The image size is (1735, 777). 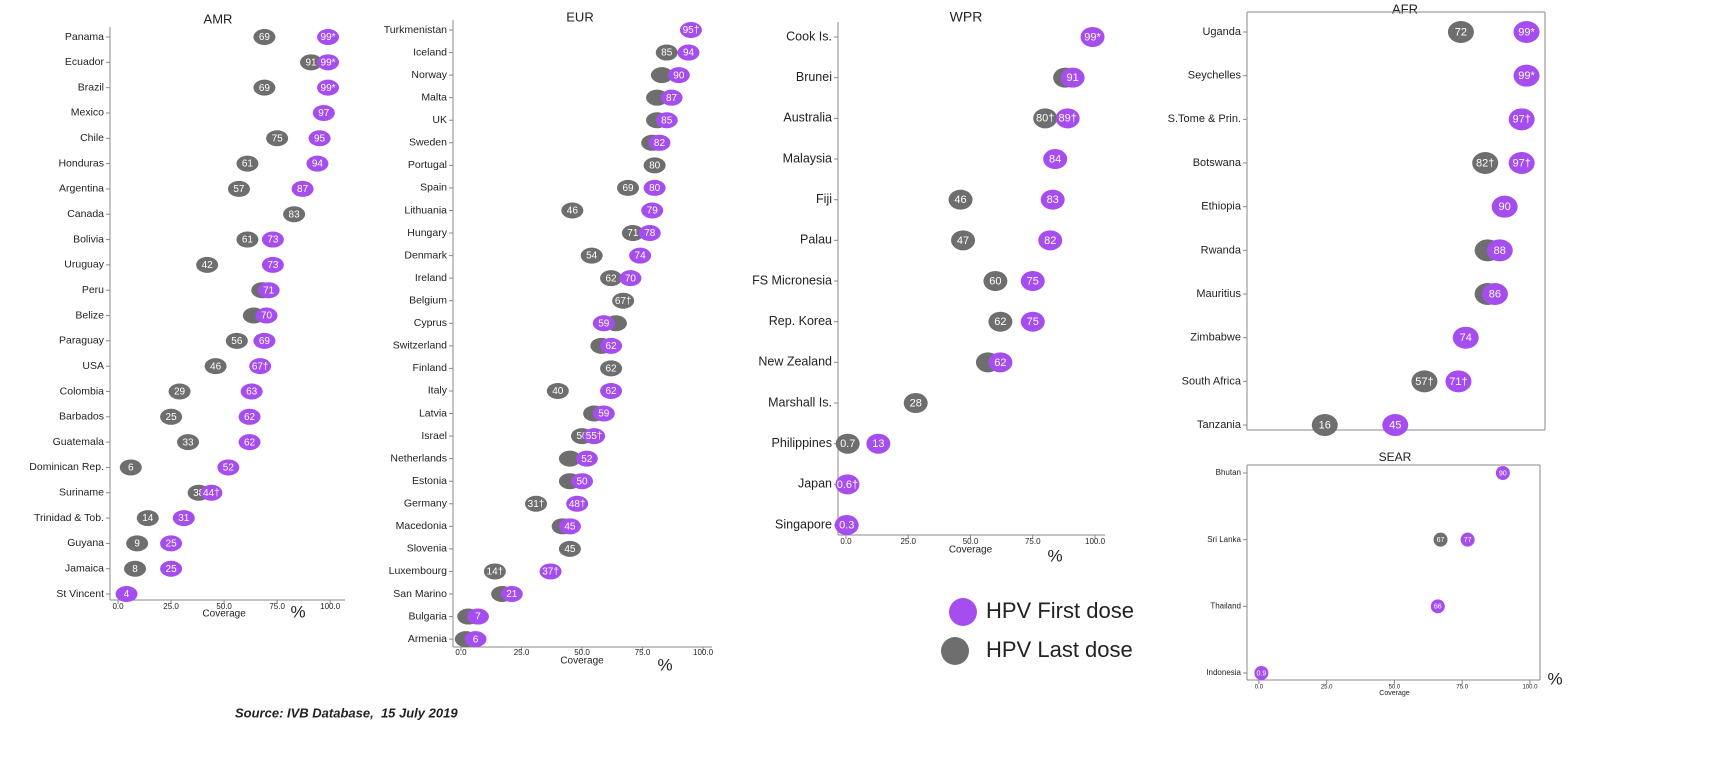 What do you see at coordinates (85, 62) in the screenshot?
I see `category-label: Ecuador` at bounding box center [85, 62].